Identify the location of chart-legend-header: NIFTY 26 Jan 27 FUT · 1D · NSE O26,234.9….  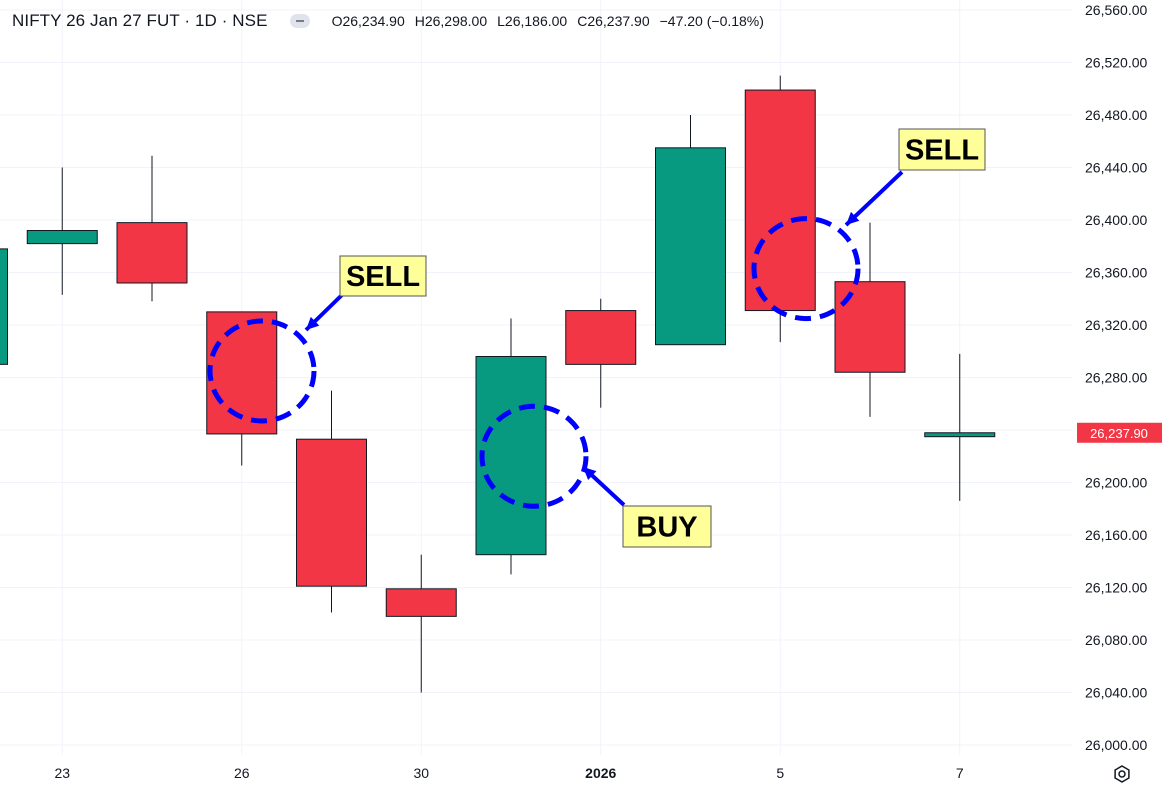
(388, 21).